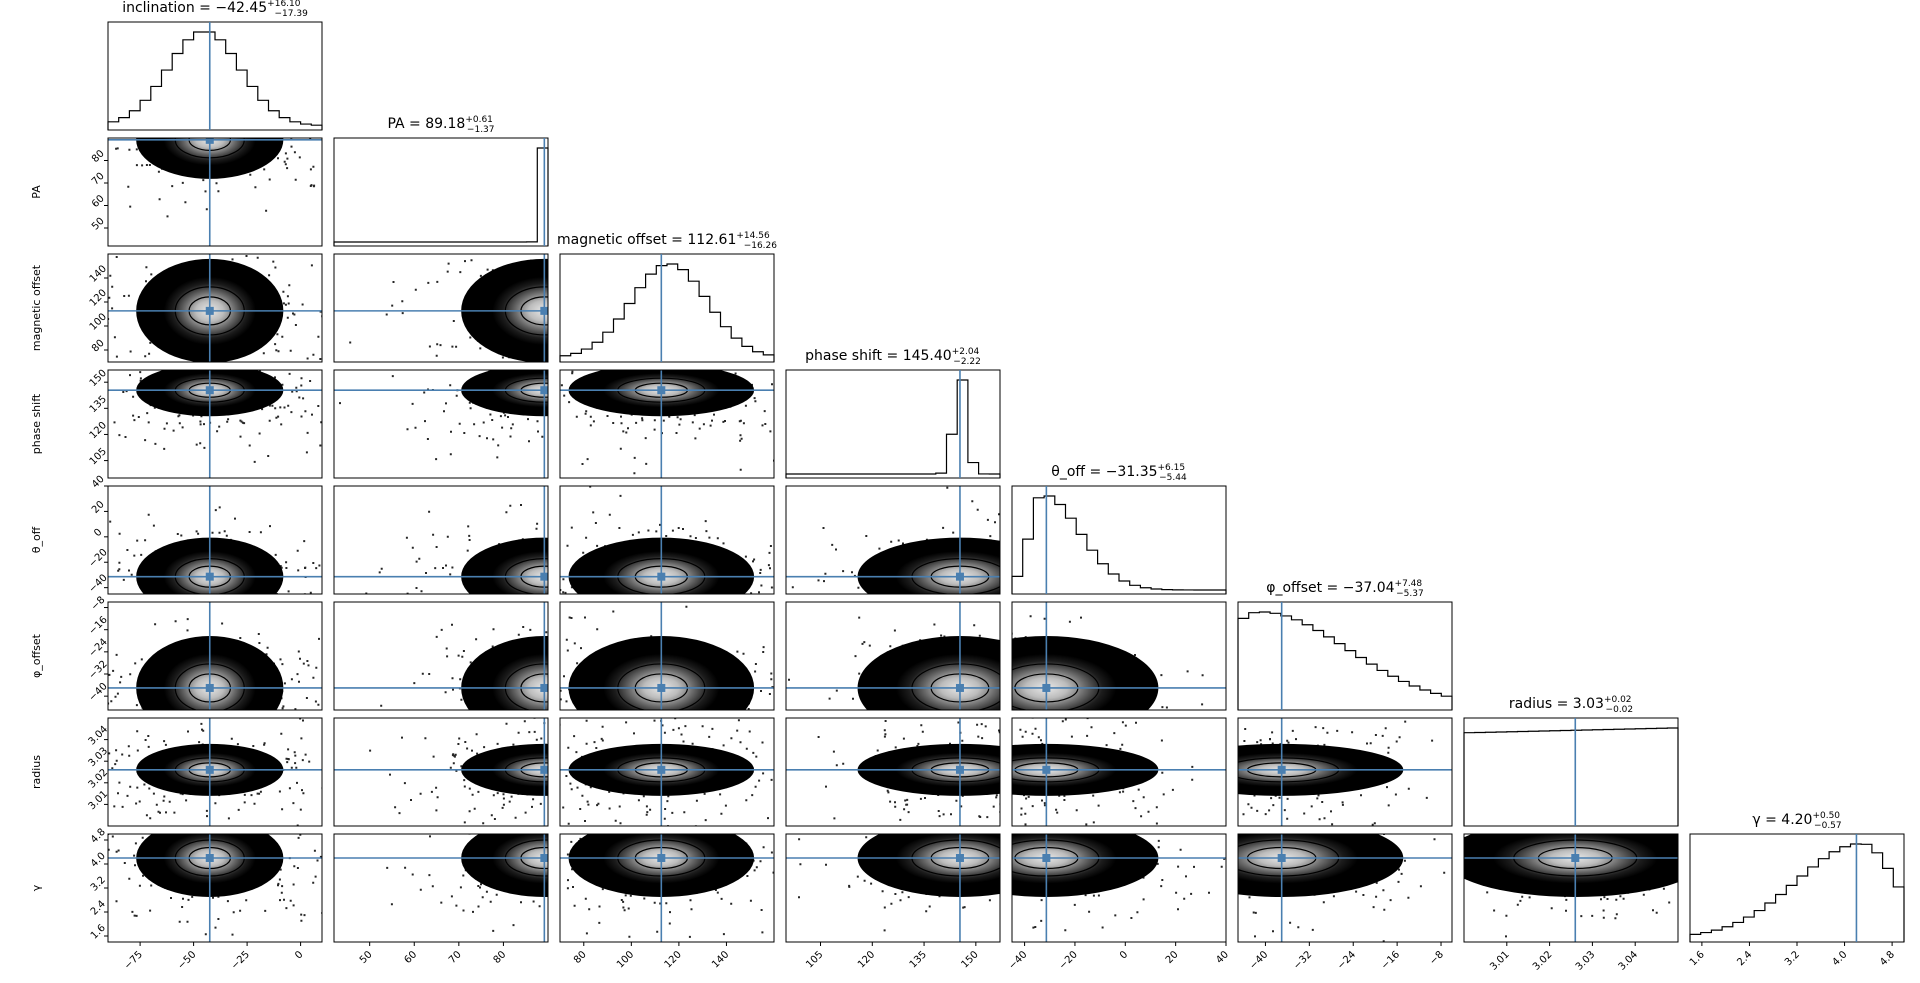 The image size is (1920, 983). What do you see at coordinates (36, 887) in the screenshot?
I see `y-axis-label: γ` at bounding box center [36, 887].